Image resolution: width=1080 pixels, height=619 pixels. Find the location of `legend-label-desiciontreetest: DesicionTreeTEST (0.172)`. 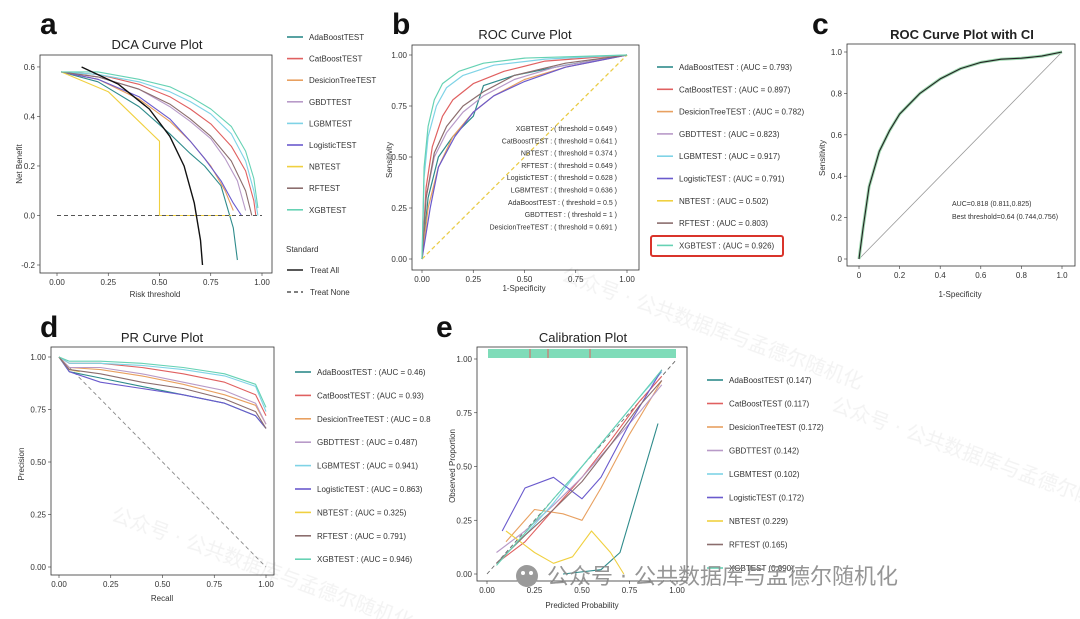

legend-label-desiciontreetest: DesicionTreeTEST (0.172) is located at coordinates (776, 427).